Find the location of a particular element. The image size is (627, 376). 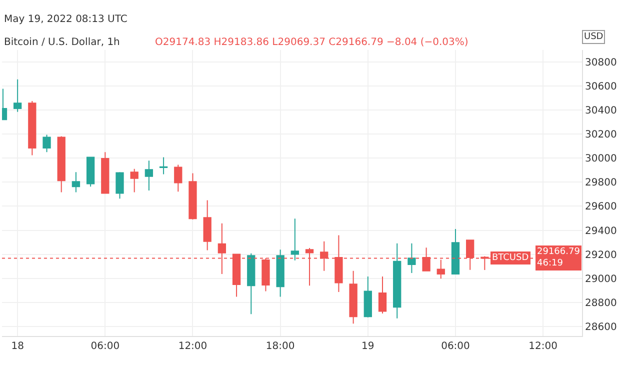

y-tick-label: 28600 is located at coordinates (601, 327).